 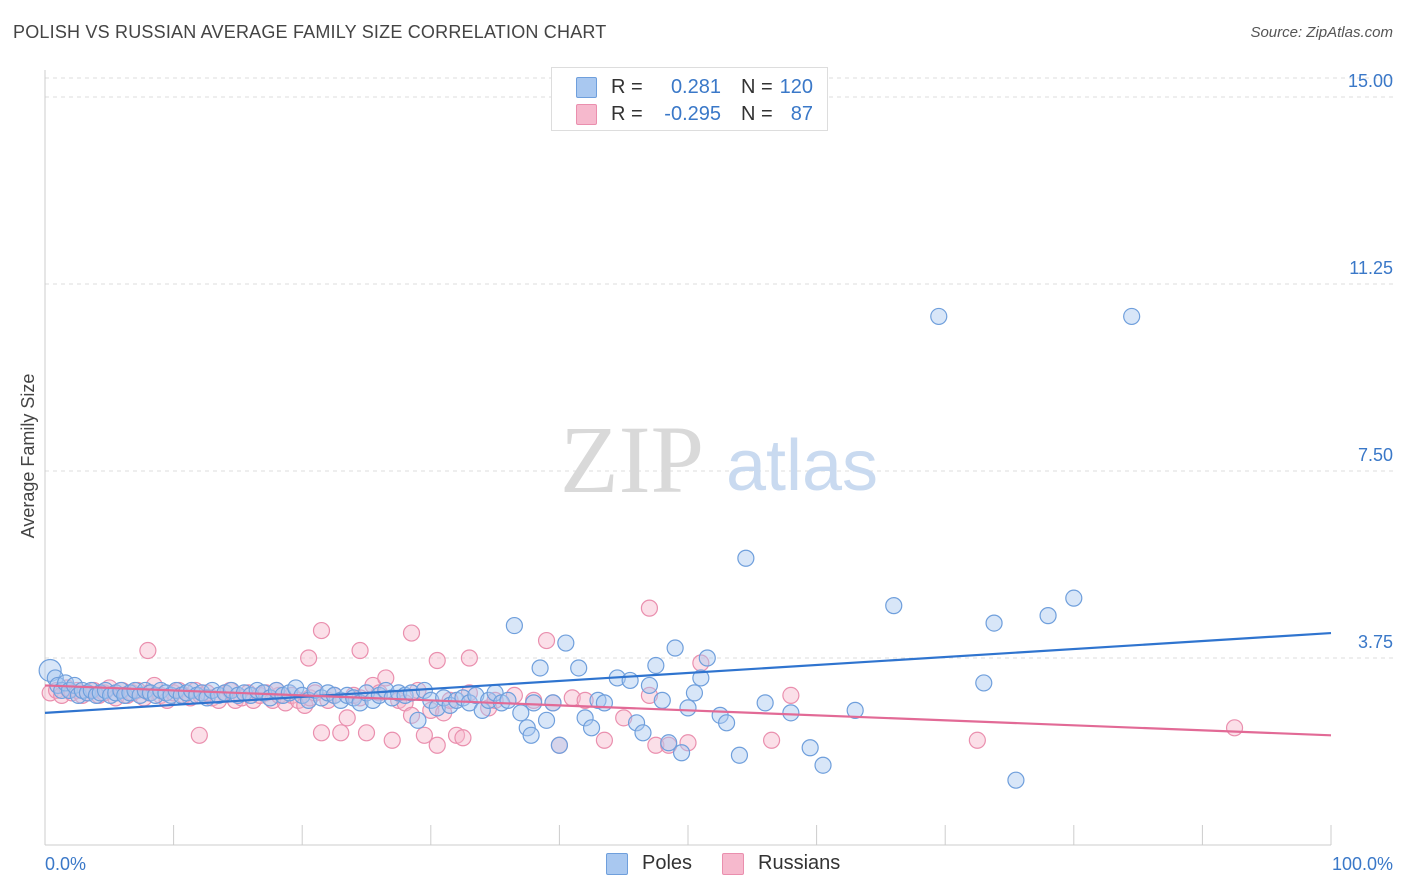 I want to click on series-legend: Poles Russians, so click(x=738, y=863).